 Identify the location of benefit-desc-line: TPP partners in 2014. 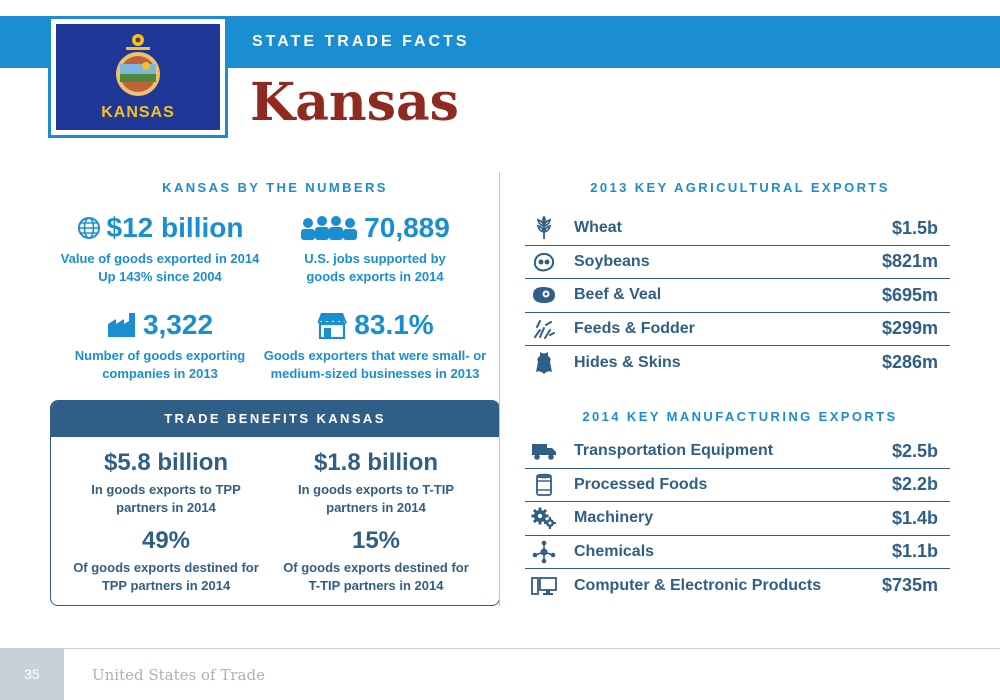
(166, 585).